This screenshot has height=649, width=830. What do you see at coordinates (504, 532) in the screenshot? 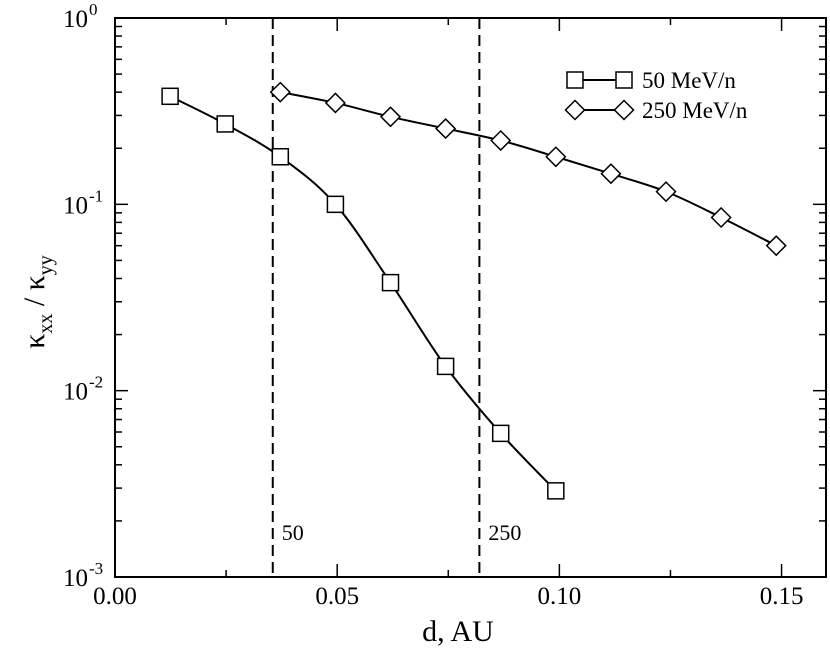
I see `reference-line-label: 250` at bounding box center [504, 532].